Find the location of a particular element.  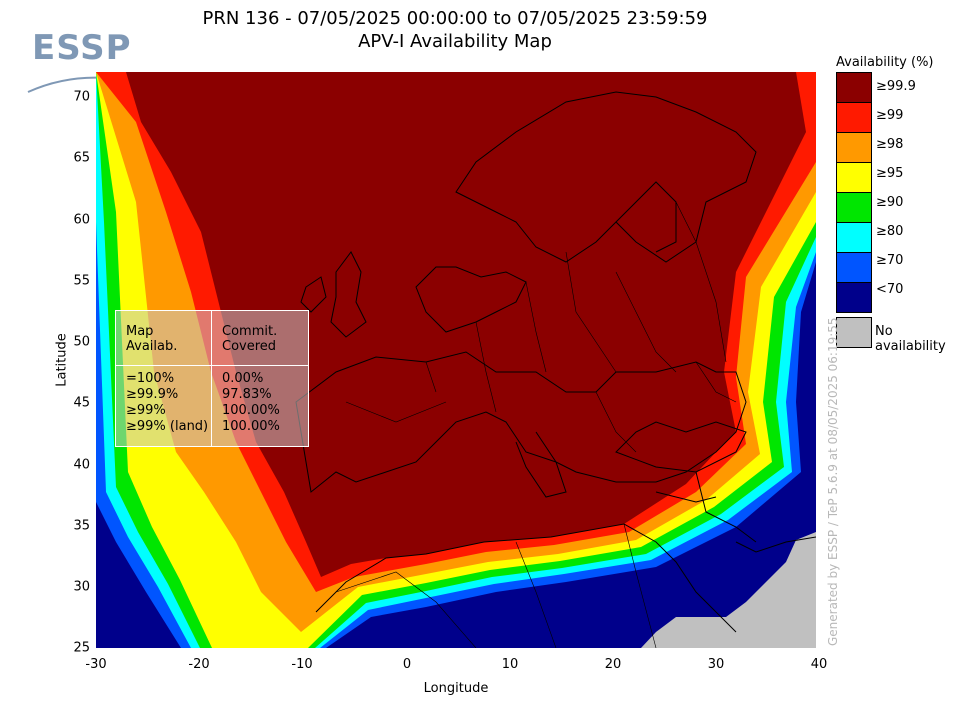

legend-label: ≥95 is located at coordinates (890, 173).